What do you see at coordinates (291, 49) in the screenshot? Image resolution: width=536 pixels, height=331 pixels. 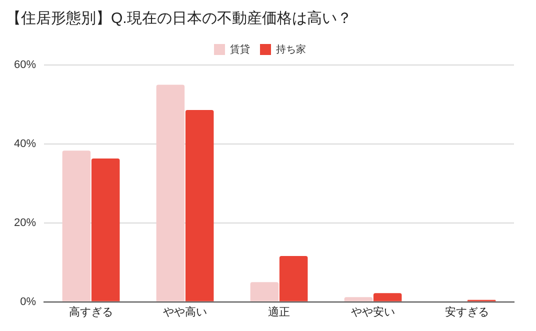 I see `legend-label: 持ち家` at bounding box center [291, 49].